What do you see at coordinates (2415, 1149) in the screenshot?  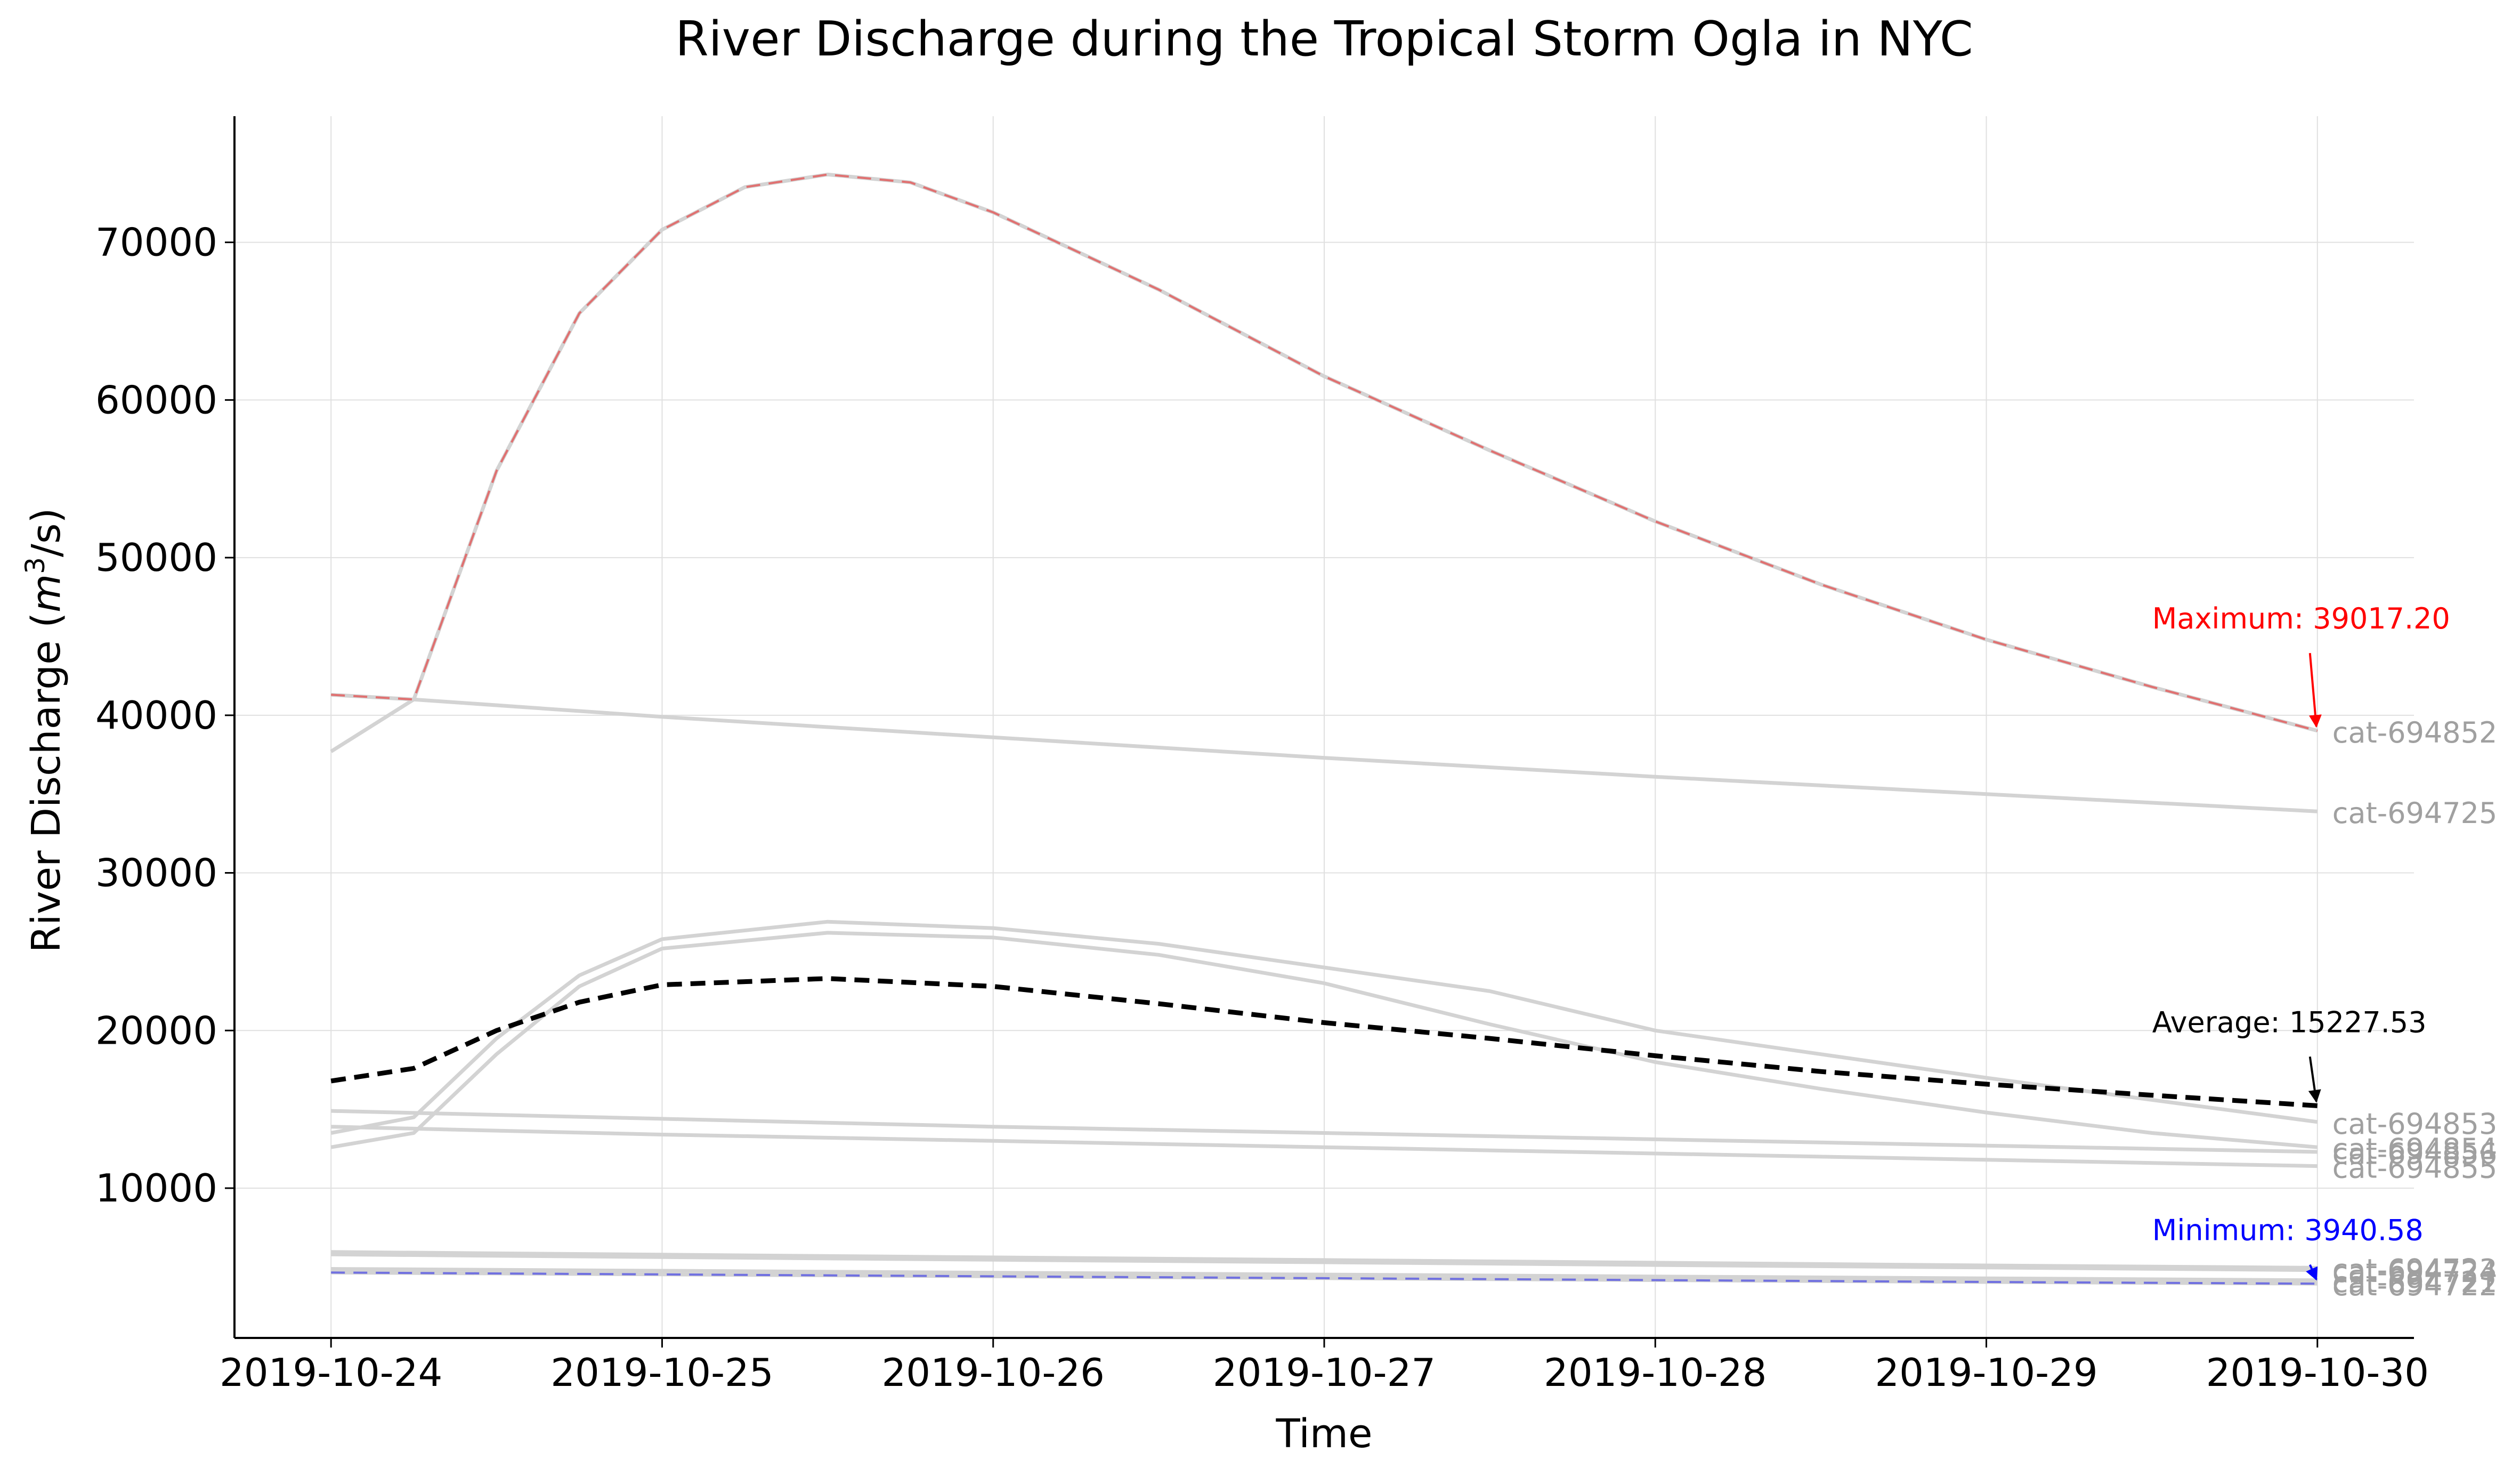 I see `series-end-label: cat-694854` at bounding box center [2415, 1149].